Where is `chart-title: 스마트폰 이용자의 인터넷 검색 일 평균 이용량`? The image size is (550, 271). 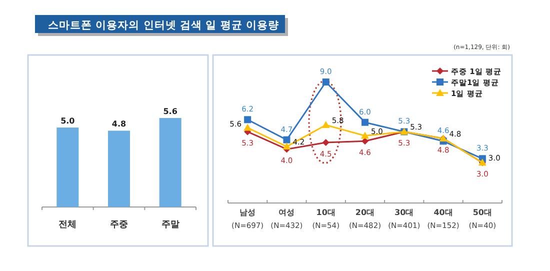 chart-title: 스마트폰 이용자의 인터넷 검색 일 평균 이용량 is located at coordinates (163, 26).